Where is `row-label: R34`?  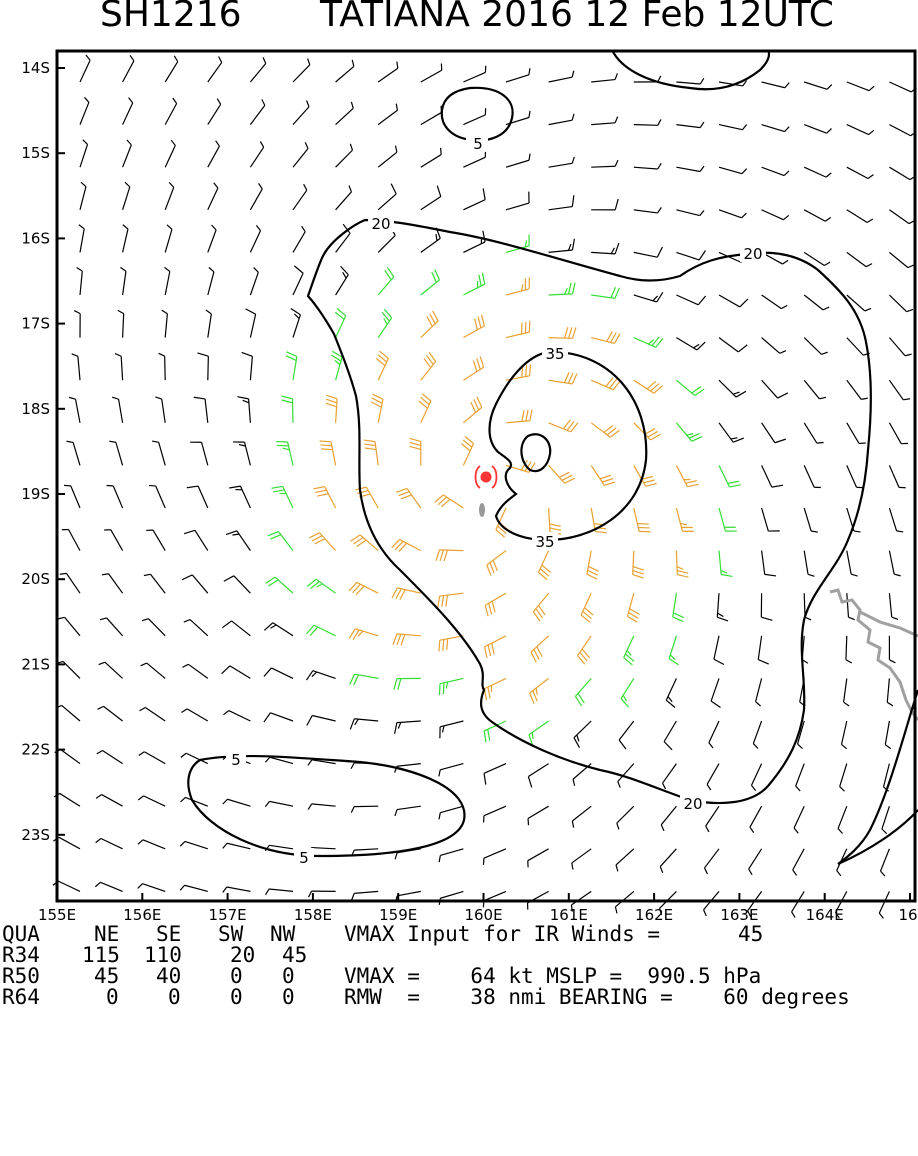 row-label: R34 is located at coordinates (21, 955).